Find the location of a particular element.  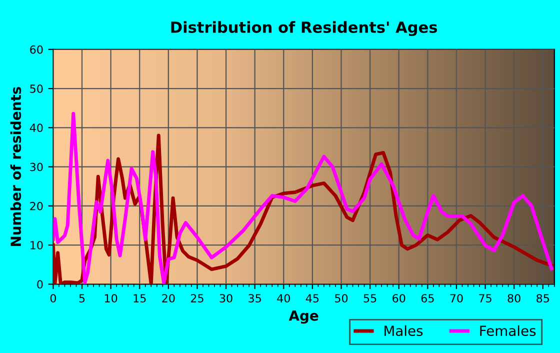

x-tick-label: 20 is located at coordinates (168, 298).